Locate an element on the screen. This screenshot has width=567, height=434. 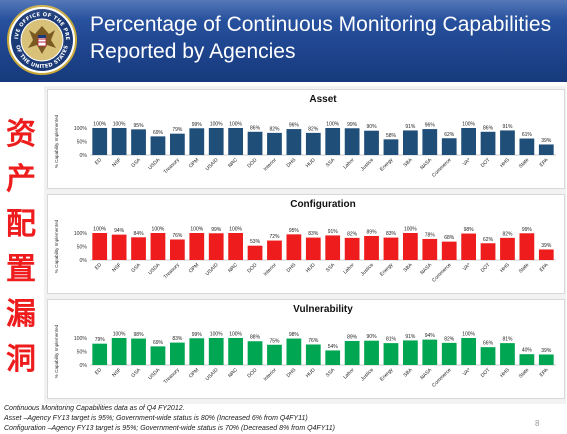
vulnerability-x-tick-label: Interior is located at coordinates (270, 374).